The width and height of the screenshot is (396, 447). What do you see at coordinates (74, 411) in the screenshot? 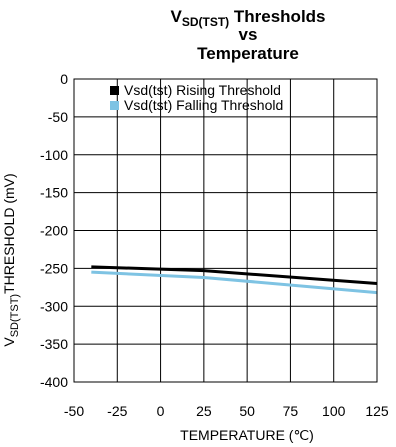
I see `x-tick-label: -50` at bounding box center [74, 411].